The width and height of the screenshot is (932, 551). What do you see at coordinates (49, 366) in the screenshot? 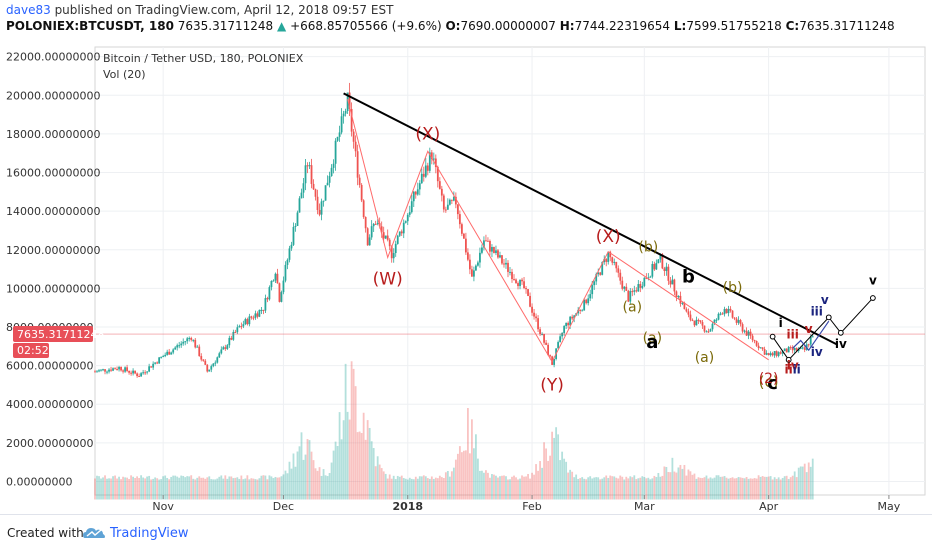
I see `price-tick-label: 6000.00000000` at bounding box center [49, 366].